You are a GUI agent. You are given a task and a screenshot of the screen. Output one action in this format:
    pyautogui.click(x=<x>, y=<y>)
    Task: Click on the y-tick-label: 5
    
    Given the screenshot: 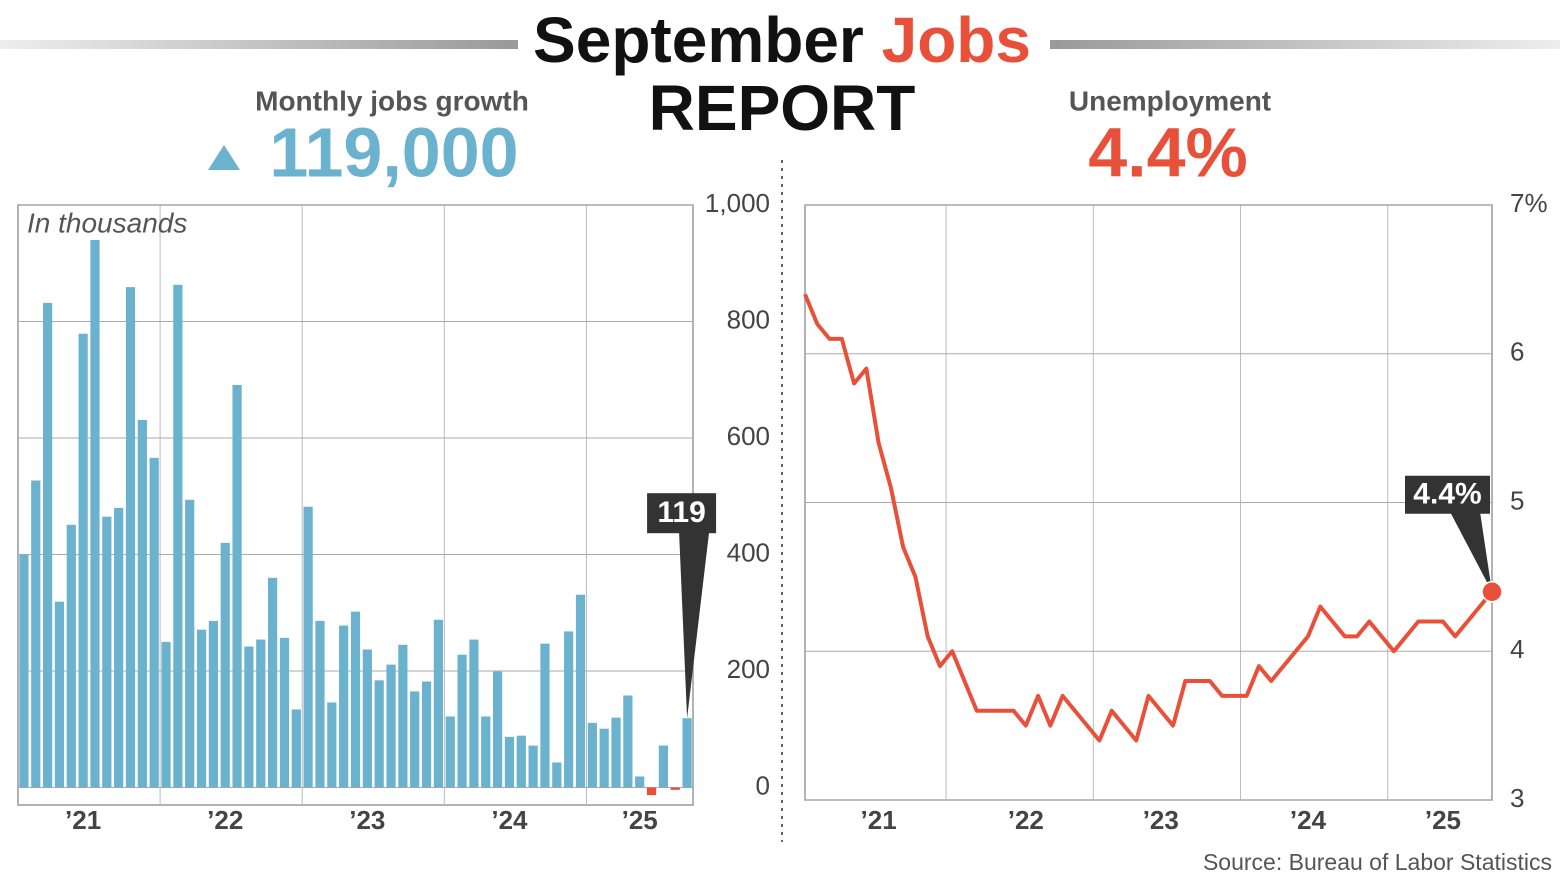 What is the action you would take?
    pyautogui.click(x=1517, y=500)
    